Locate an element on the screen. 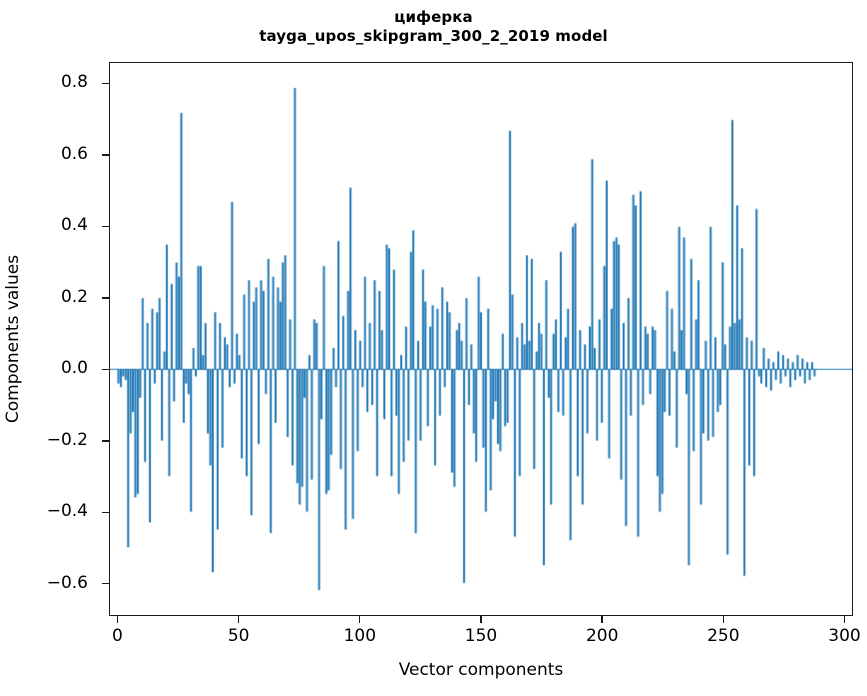 This screenshot has height=696, width=867. chart-title-line-2: tayga_upos_skipgram_300_2_2019 model is located at coordinates (433, 36).